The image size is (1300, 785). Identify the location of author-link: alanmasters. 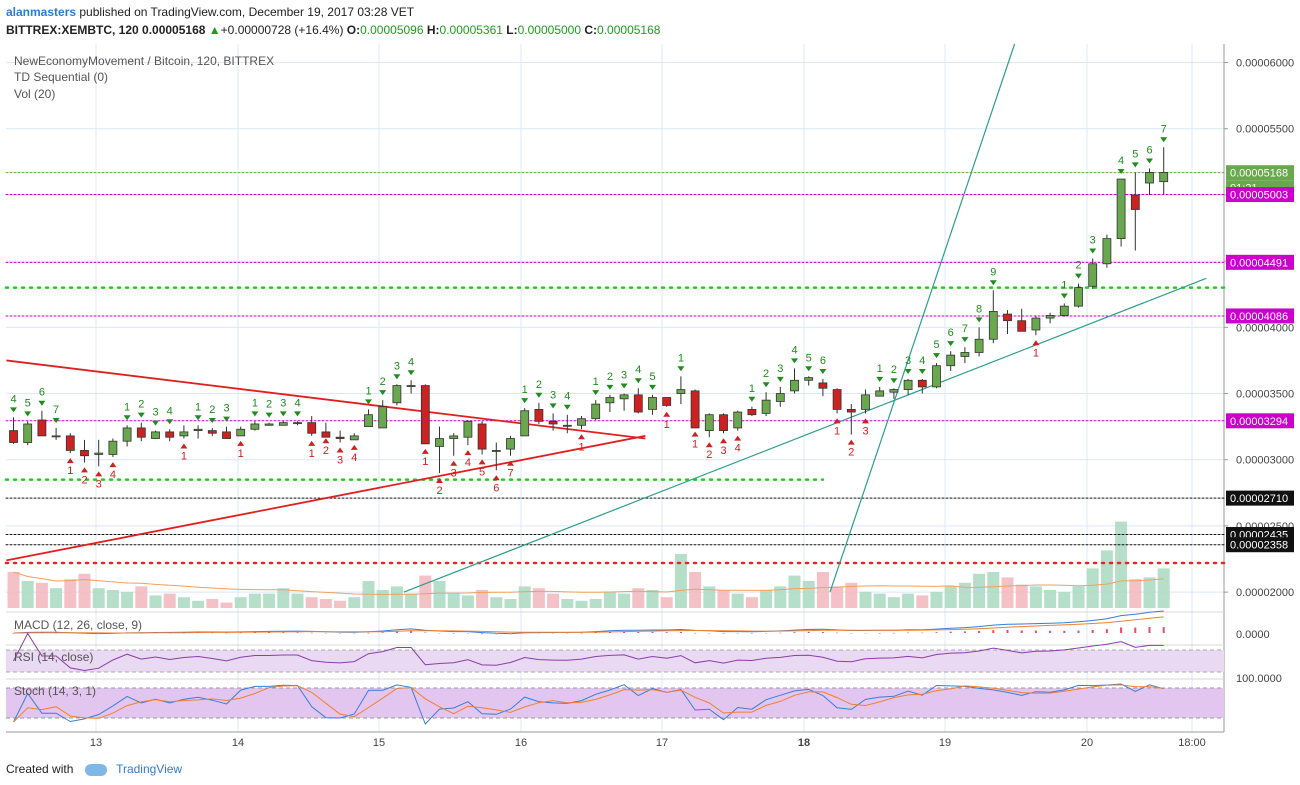
(41, 12).